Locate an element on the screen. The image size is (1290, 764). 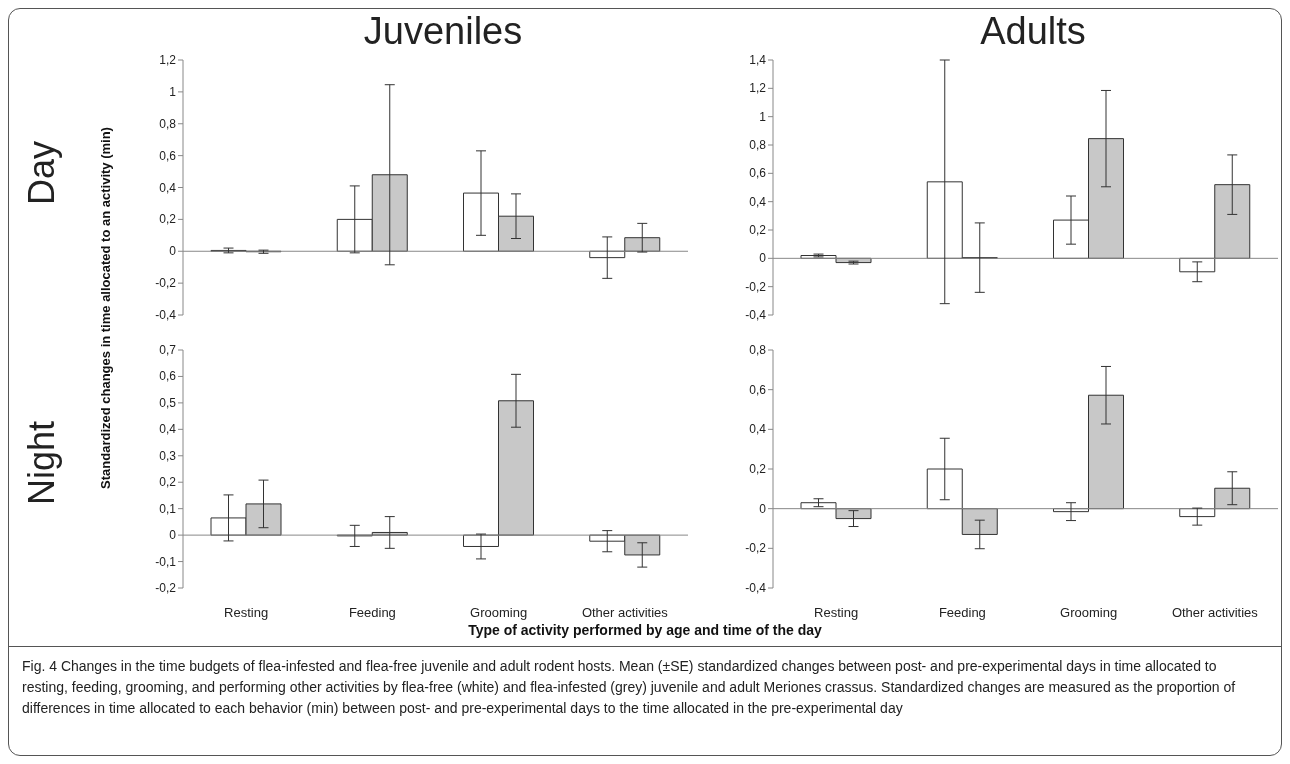
text: Day is located at coordinates (42, 173).